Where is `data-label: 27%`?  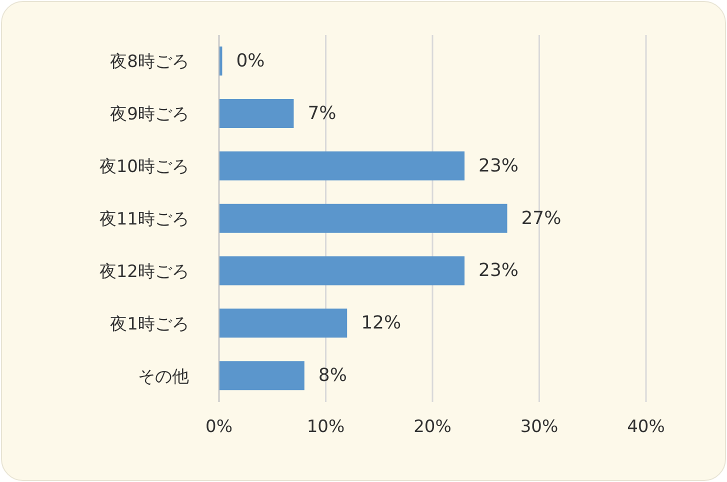 data-label: 27% is located at coordinates (541, 218).